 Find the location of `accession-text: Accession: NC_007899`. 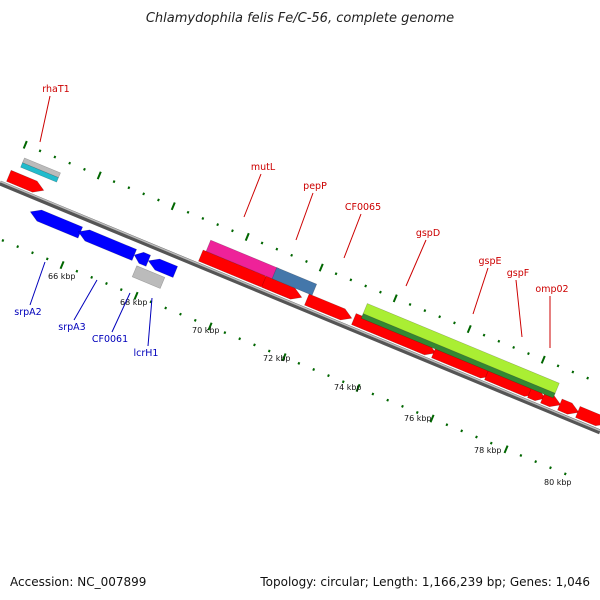

accession-text: Accession: NC_007899 is located at coordinates (78, 582).